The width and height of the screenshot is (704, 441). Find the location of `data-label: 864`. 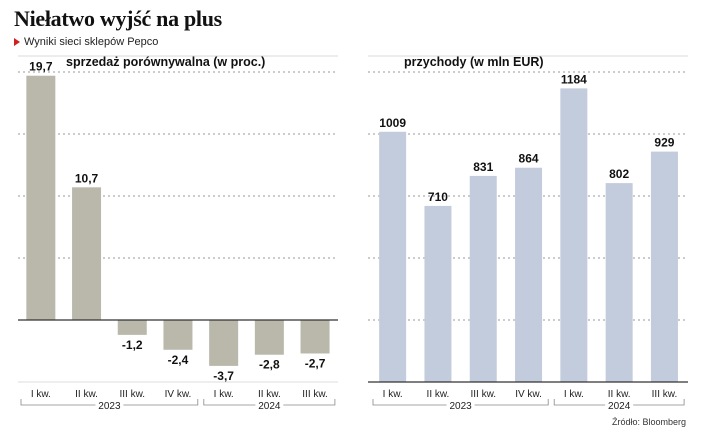

data-label: 864 is located at coordinates (529, 159).